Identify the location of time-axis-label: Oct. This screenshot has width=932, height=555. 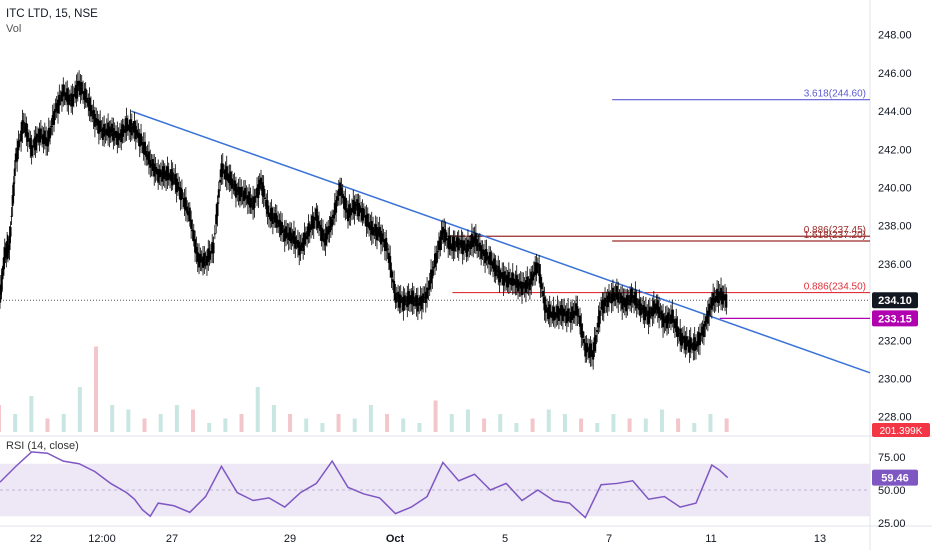
(395, 539).